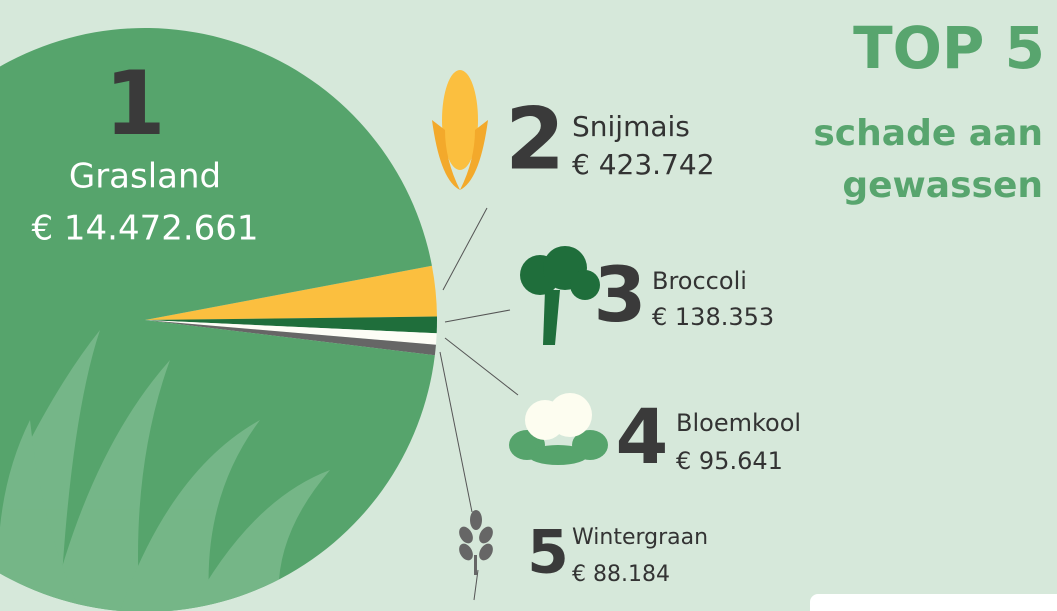 Image resolution: width=1057 pixels, height=611 pixels. What do you see at coordinates (640, 537) in the screenshot?
I see `category-label: Wintergraan` at bounding box center [640, 537].